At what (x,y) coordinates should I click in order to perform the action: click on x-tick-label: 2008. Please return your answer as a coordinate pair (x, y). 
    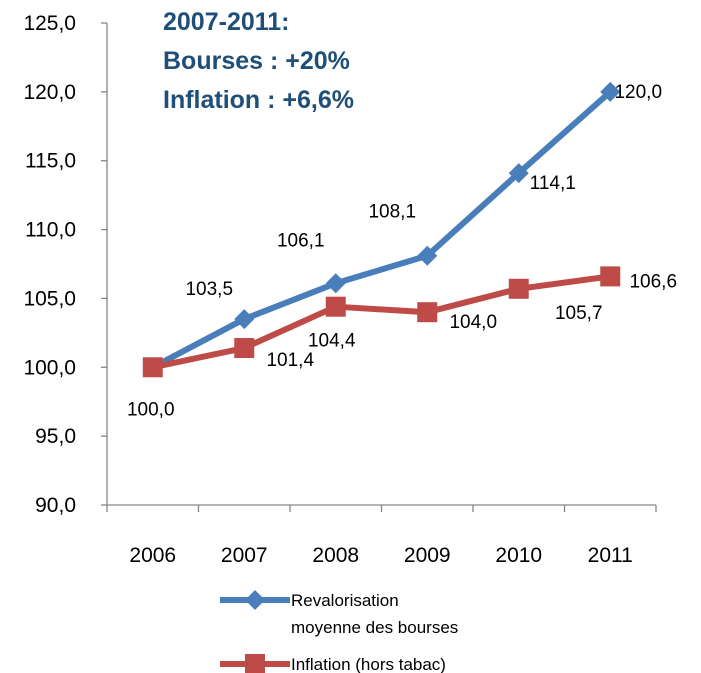
    Looking at the image, I should click on (335, 555).